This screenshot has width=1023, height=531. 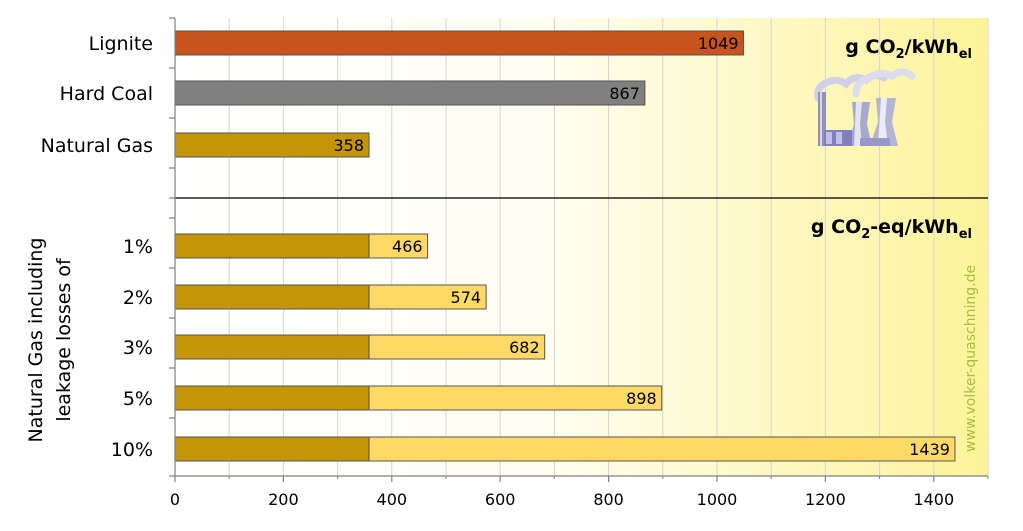 What do you see at coordinates (891, 229) in the screenshot?
I see `bottom-unit-label: g CO2-eq/kWhel` at bounding box center [891, 229].